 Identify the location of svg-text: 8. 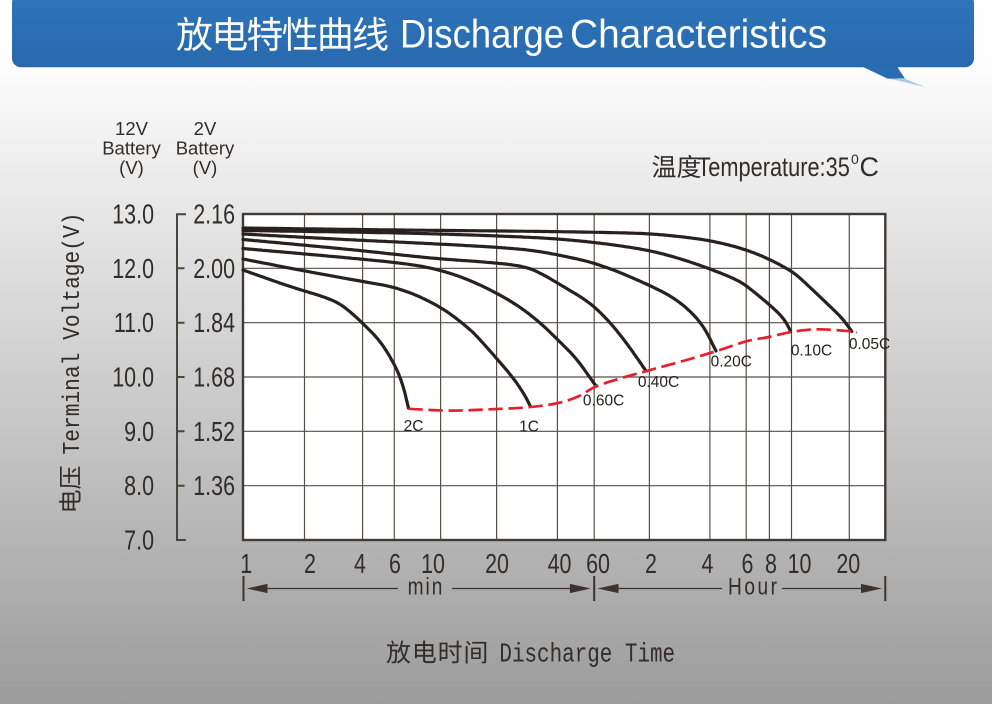
(771, 565).